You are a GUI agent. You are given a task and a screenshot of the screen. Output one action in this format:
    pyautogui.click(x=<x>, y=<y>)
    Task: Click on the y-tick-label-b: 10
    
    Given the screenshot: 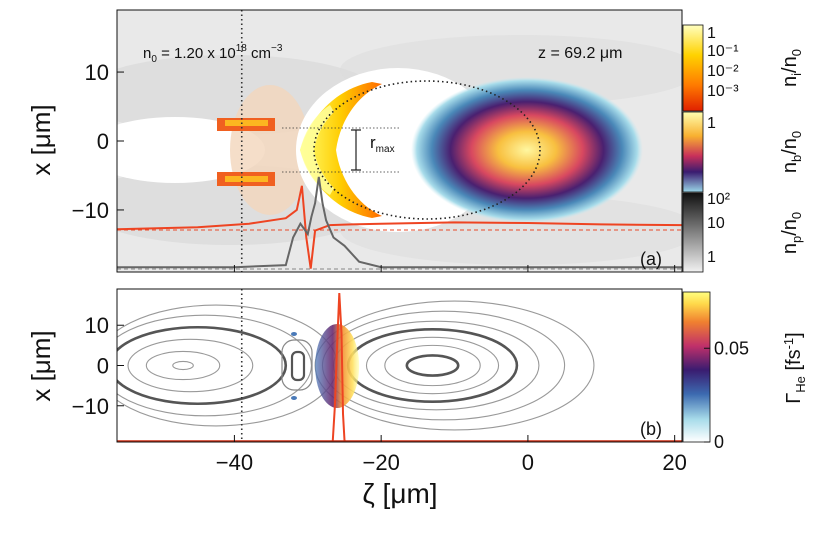 What is the action you would take?
    pyautogui.click(x=97, y=325)
    